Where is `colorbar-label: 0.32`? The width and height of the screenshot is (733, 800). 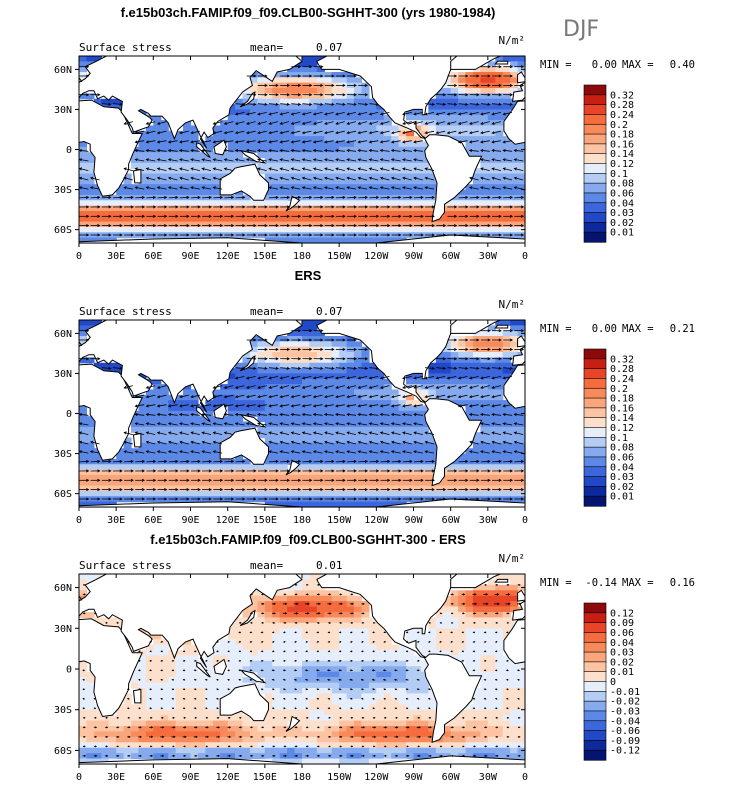 colorbar-label: 0.32 is located at coordinates (622, 95).